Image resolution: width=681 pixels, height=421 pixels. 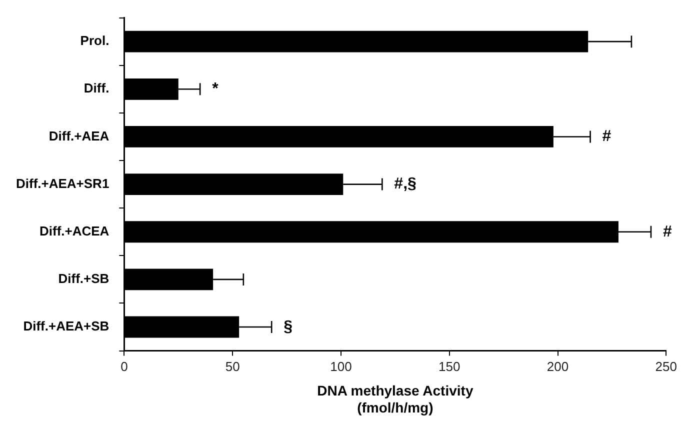 I want to click on y-tick-label: Diff.+ACEA, so click(x=74, y=230).